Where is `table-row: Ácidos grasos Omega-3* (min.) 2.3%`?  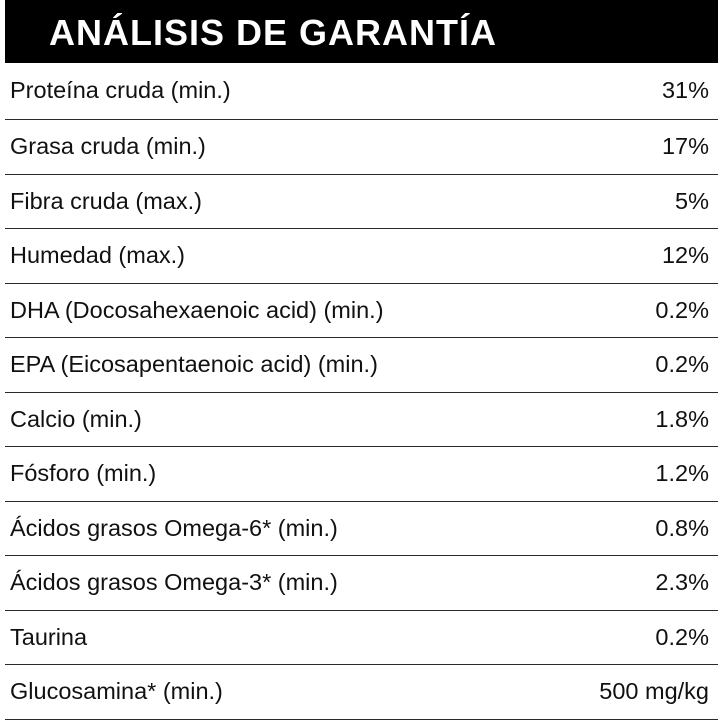
table-row: Ácidos grasos Omega-3* (min.) 2.3% is located at coordinates (361, 583).